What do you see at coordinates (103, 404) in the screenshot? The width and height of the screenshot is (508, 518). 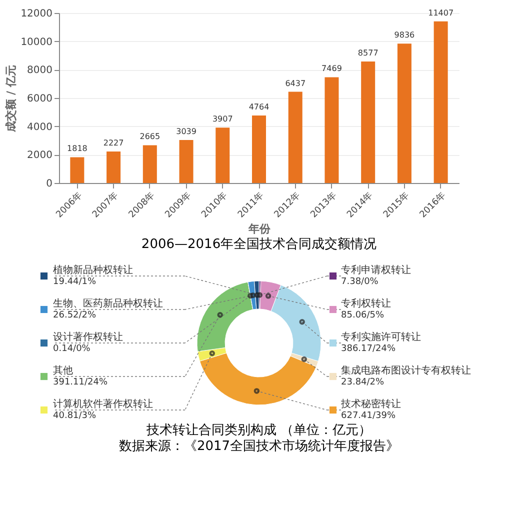 I see `legend-label: 计算机软件著作权转让` at bounding box center [103, 404].